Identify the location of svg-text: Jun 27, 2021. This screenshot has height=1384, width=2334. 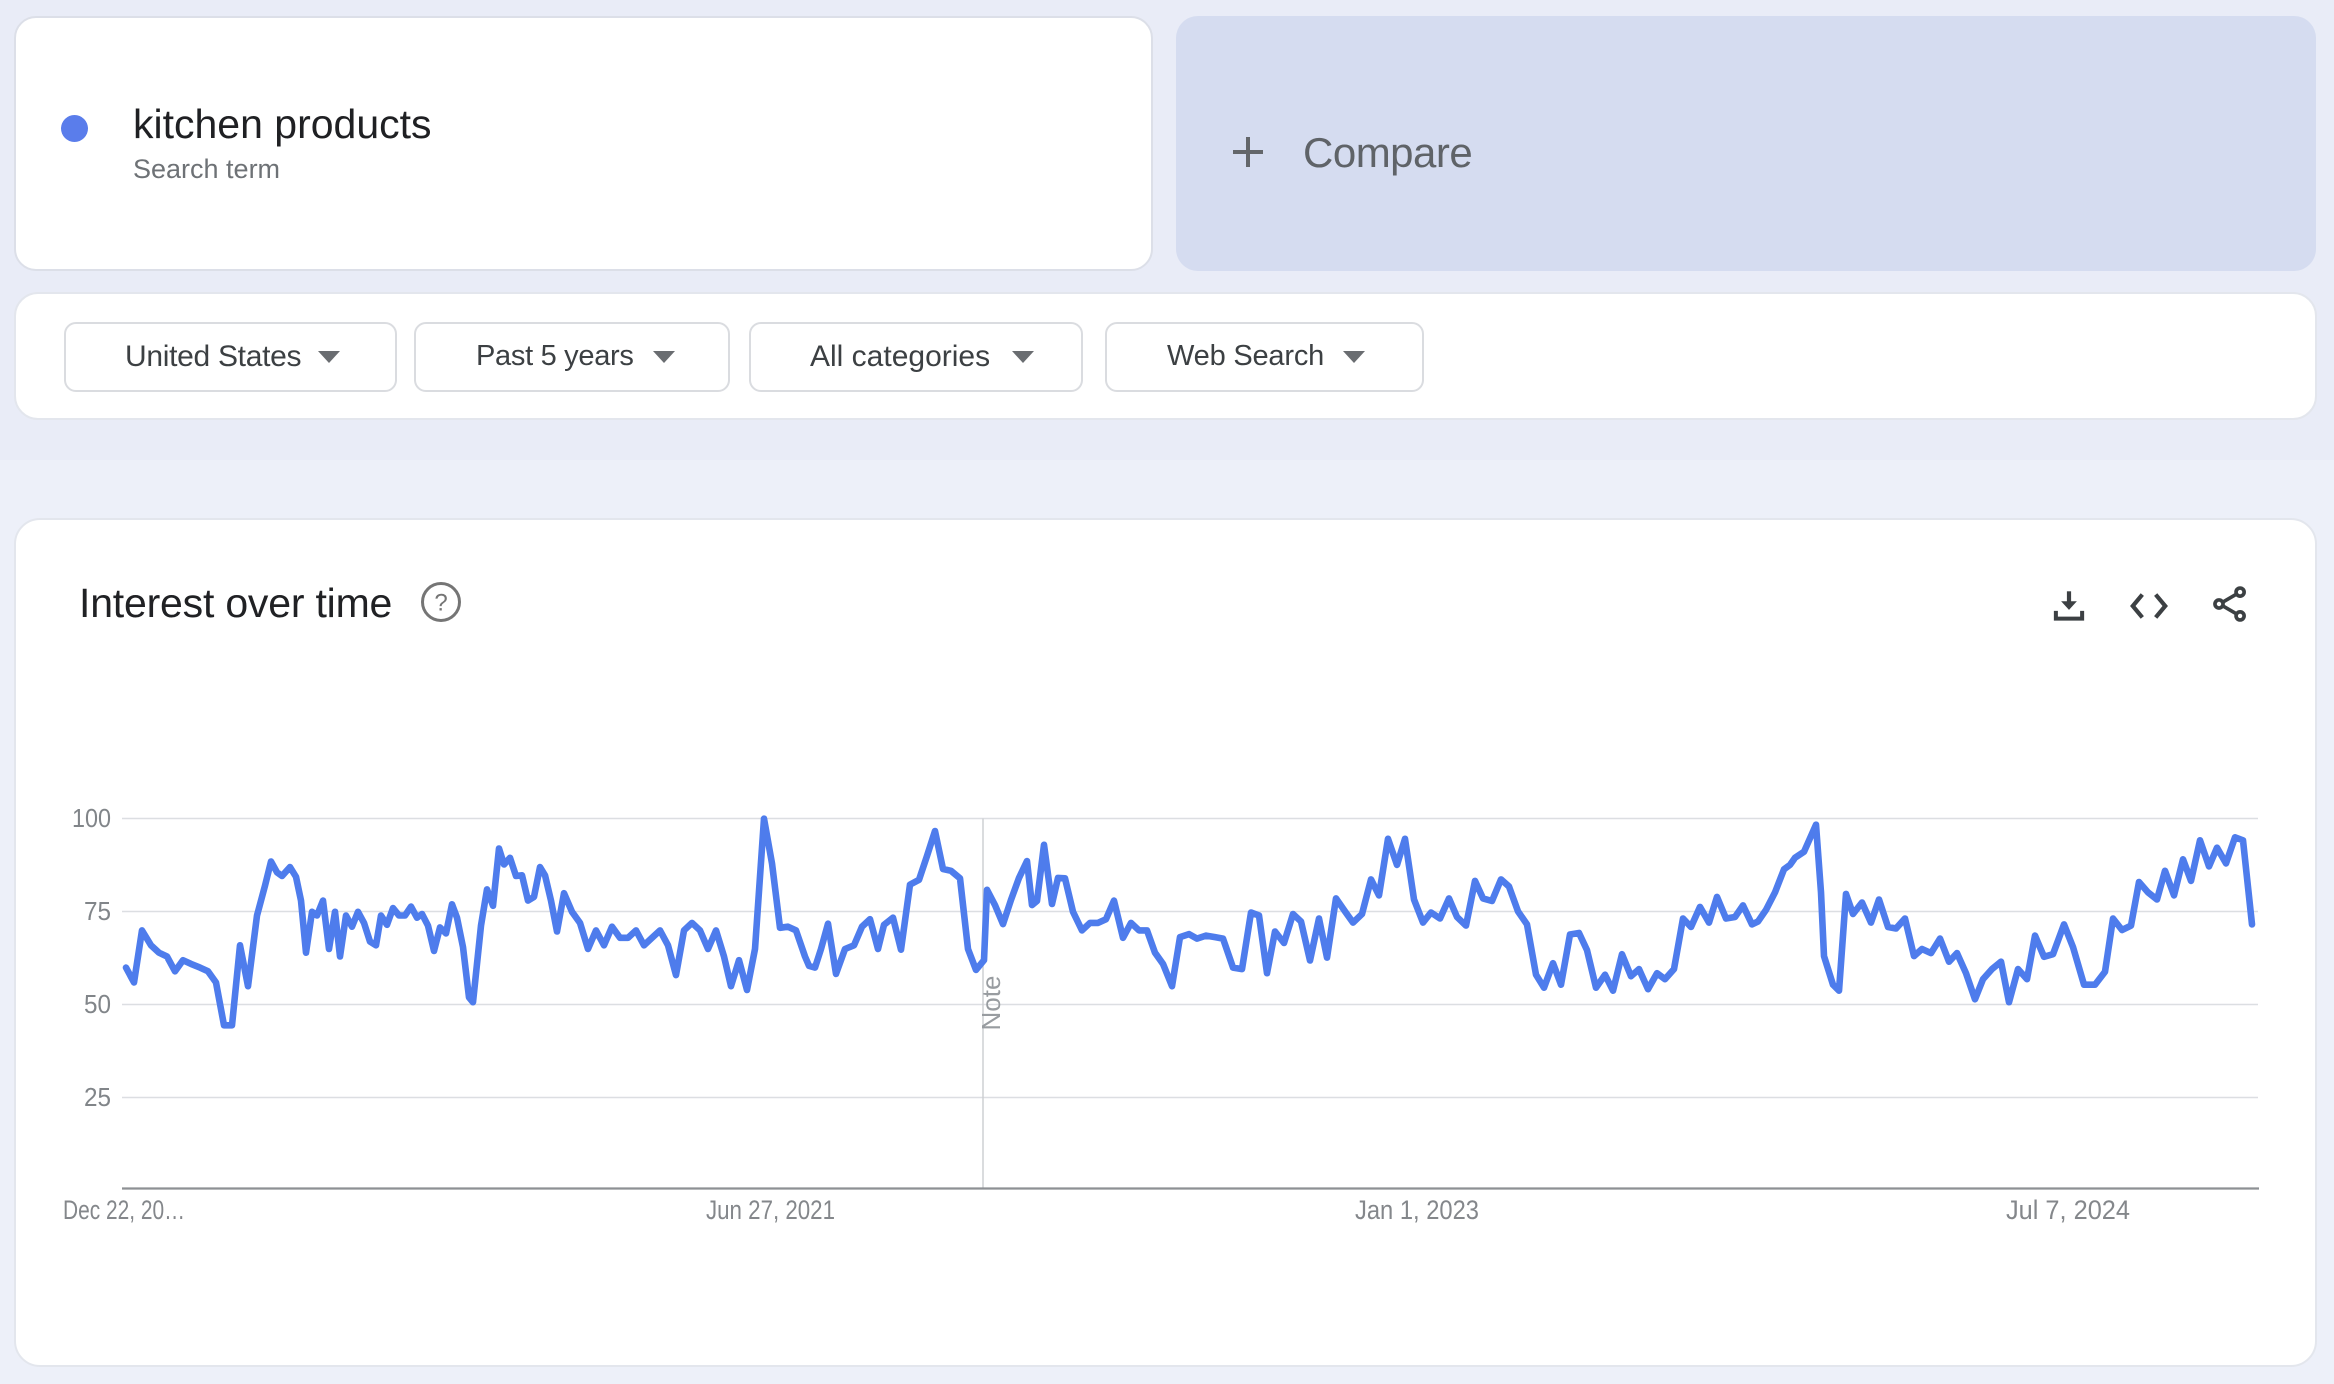
(770, 1210).